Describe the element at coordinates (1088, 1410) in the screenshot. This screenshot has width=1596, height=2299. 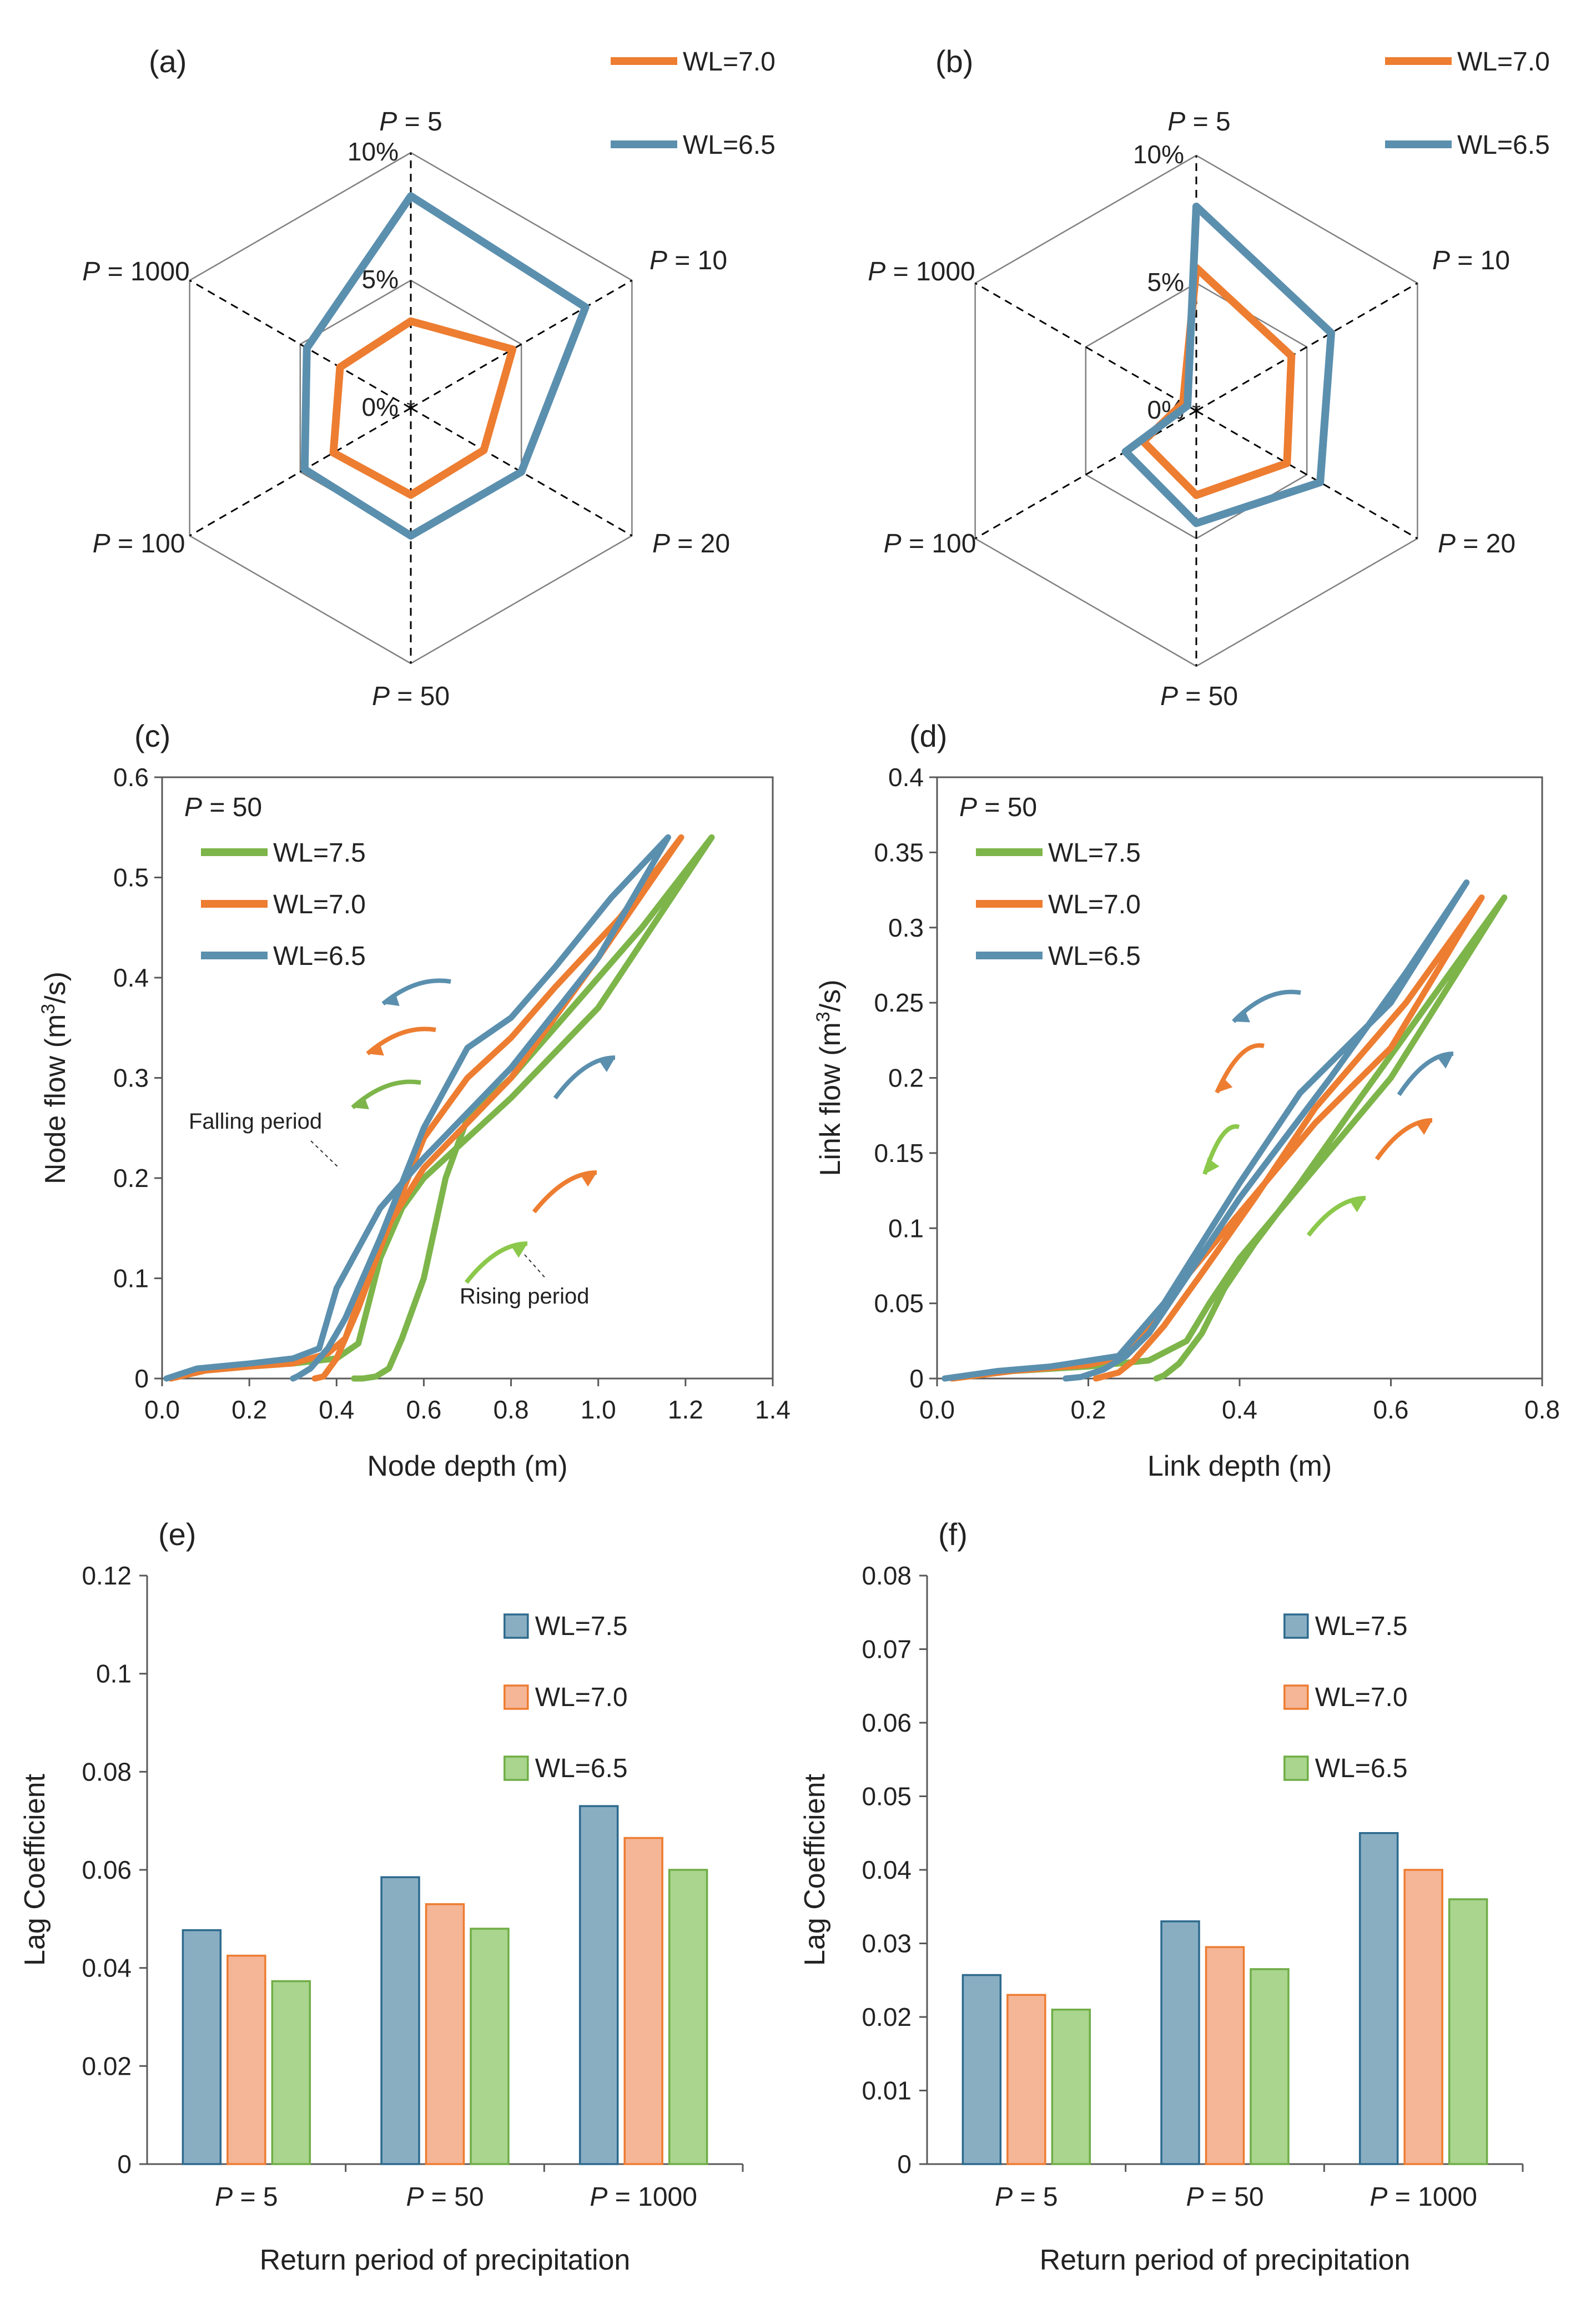
I see `x-tick-label: 0.2` at that location.